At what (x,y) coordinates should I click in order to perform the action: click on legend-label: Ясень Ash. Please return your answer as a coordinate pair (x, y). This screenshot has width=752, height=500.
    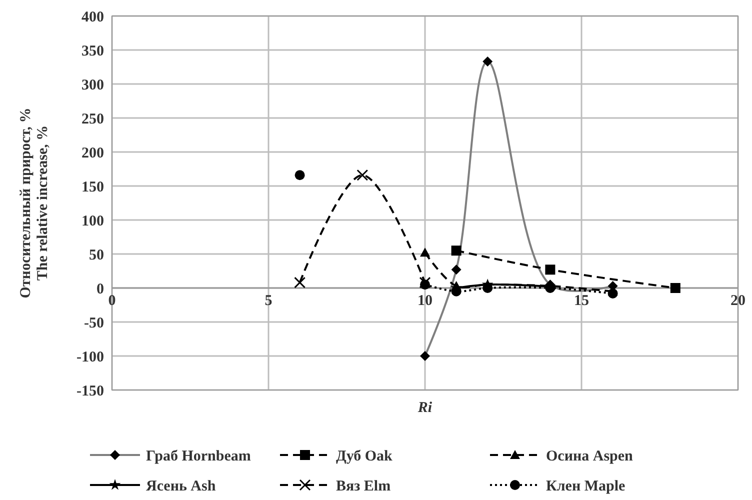
    Looking at the image, I should click on (181, 486).